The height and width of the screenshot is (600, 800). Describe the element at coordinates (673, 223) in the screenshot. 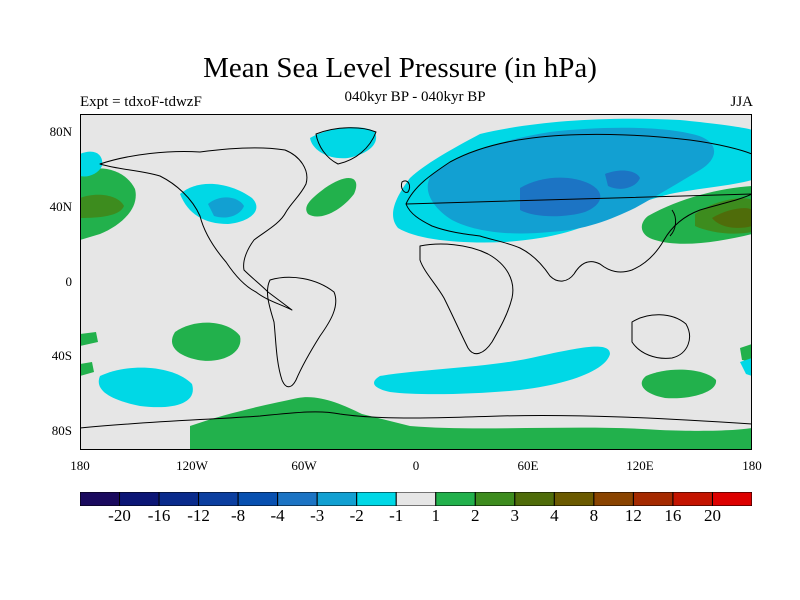

I see `japan-outline` at that location.